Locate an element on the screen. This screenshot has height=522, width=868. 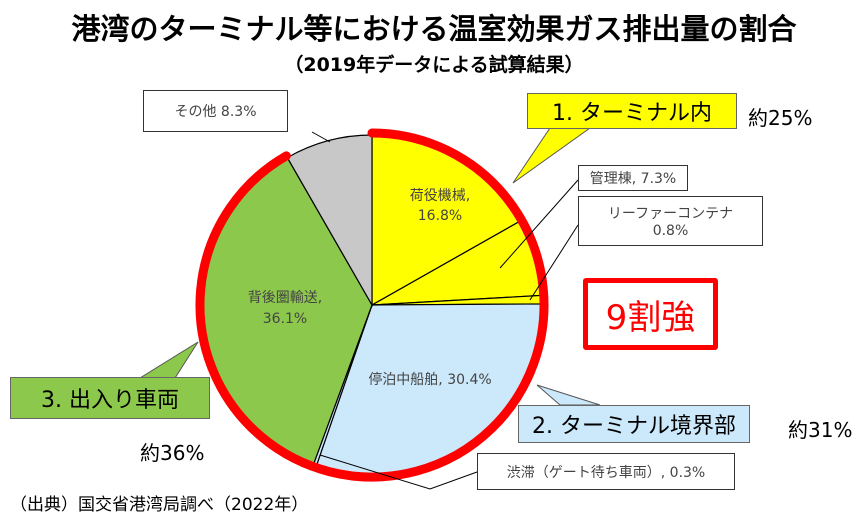
slice-pct-niyaku: 16.8% is located at coordinates (440, 216).